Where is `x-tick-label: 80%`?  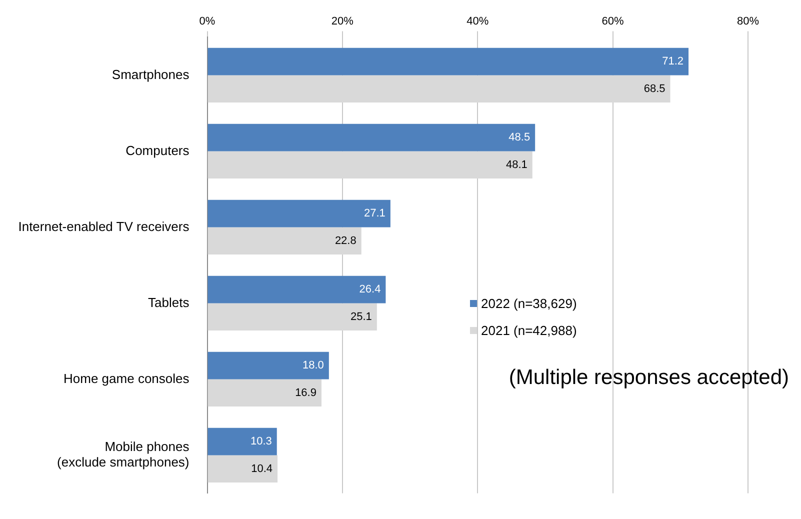
x-tick-label: 80% is located at coordinates (748, 22).